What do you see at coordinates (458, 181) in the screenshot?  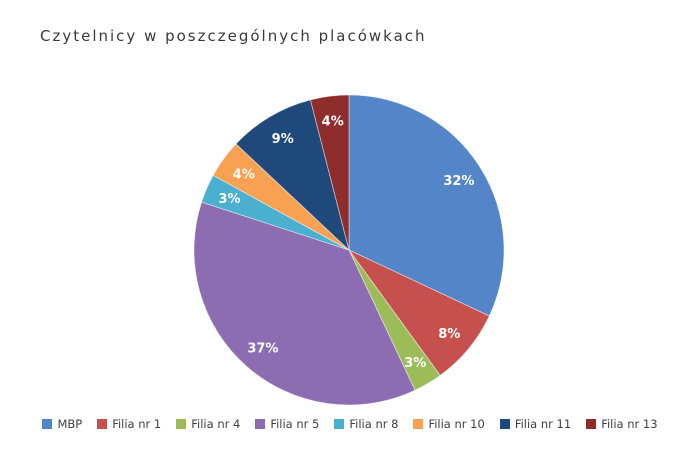 I see `slice-label: 32%` at bounding box center [458, 181].